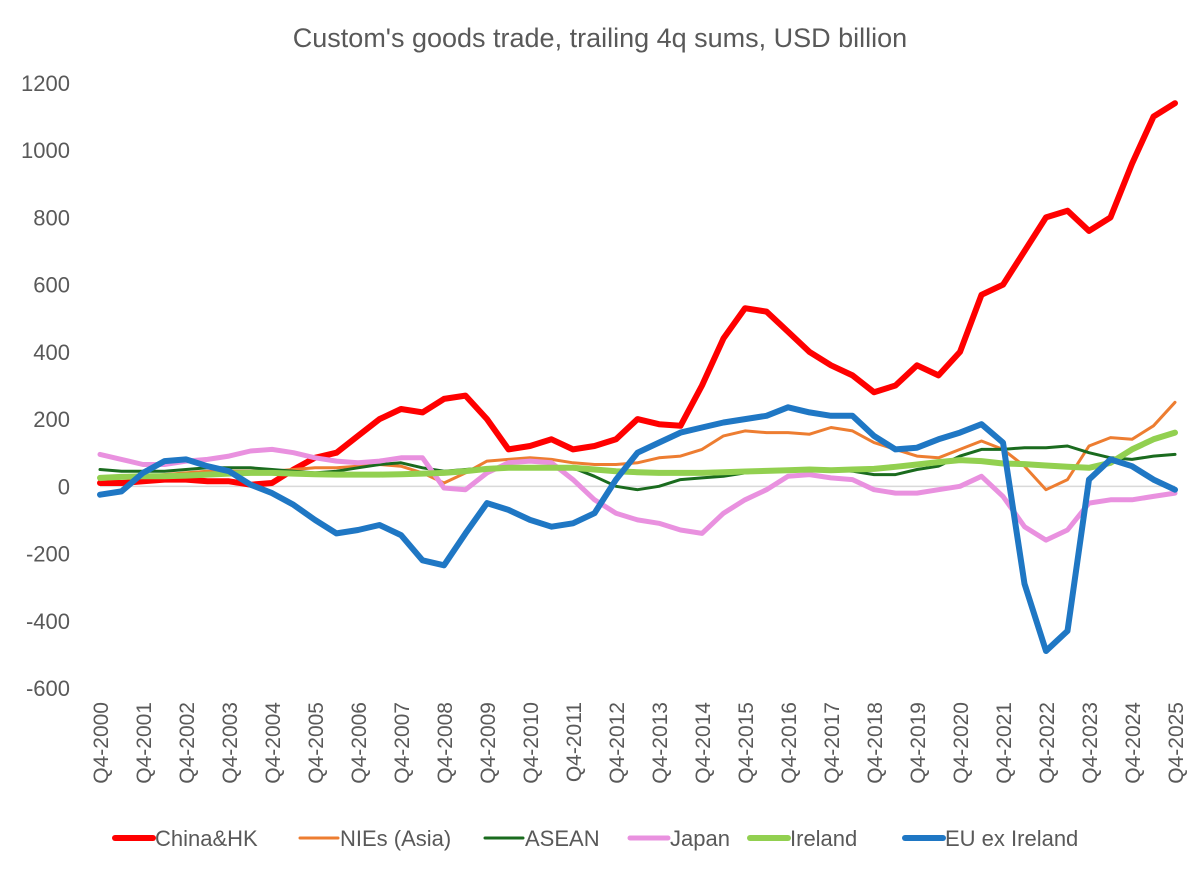 Image resolution: width=1200 pixels, height=872 pixels. Describe the element at coordinates (206, 838) in the screenshot. I see `legend-label: China&HK` at that location.